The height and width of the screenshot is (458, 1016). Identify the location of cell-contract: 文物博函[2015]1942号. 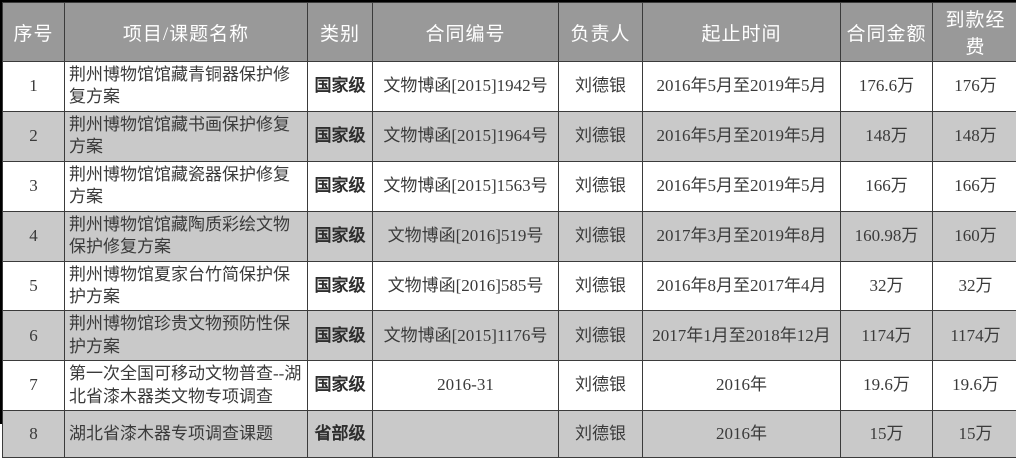
(466, 87).